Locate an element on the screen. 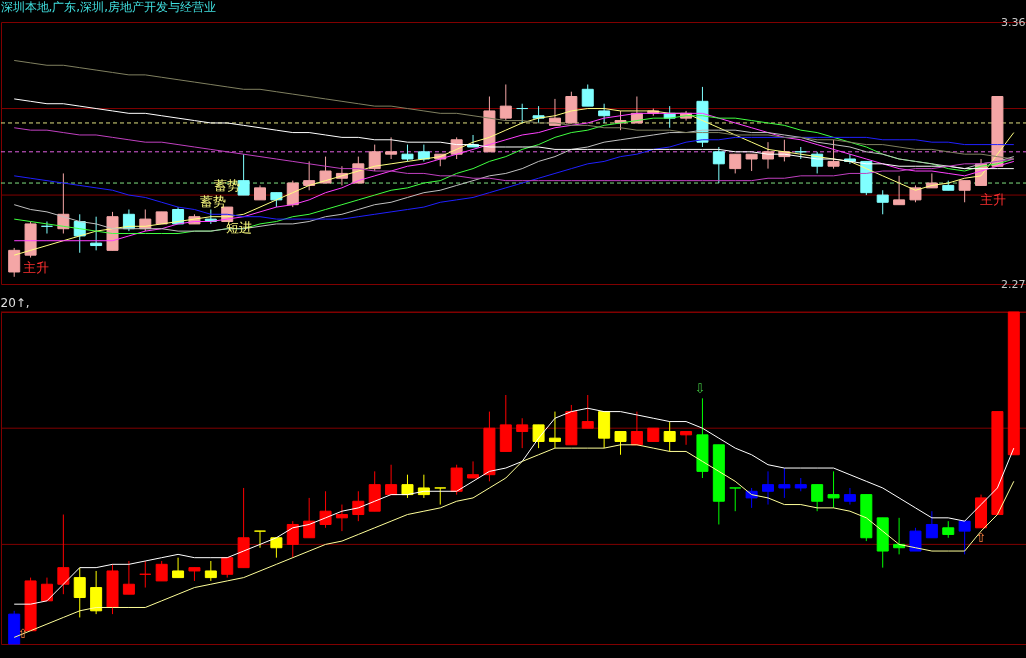 This screenshot has width=1026, height=658. chart-title: 20↑, is located at coordinates (15, 302).